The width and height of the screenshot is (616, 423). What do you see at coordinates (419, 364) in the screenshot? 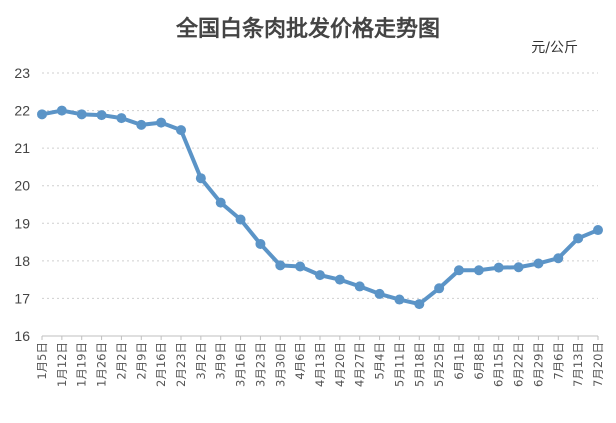
I see `x-tick-label: 5月18日` at bounding box center [419, 364].